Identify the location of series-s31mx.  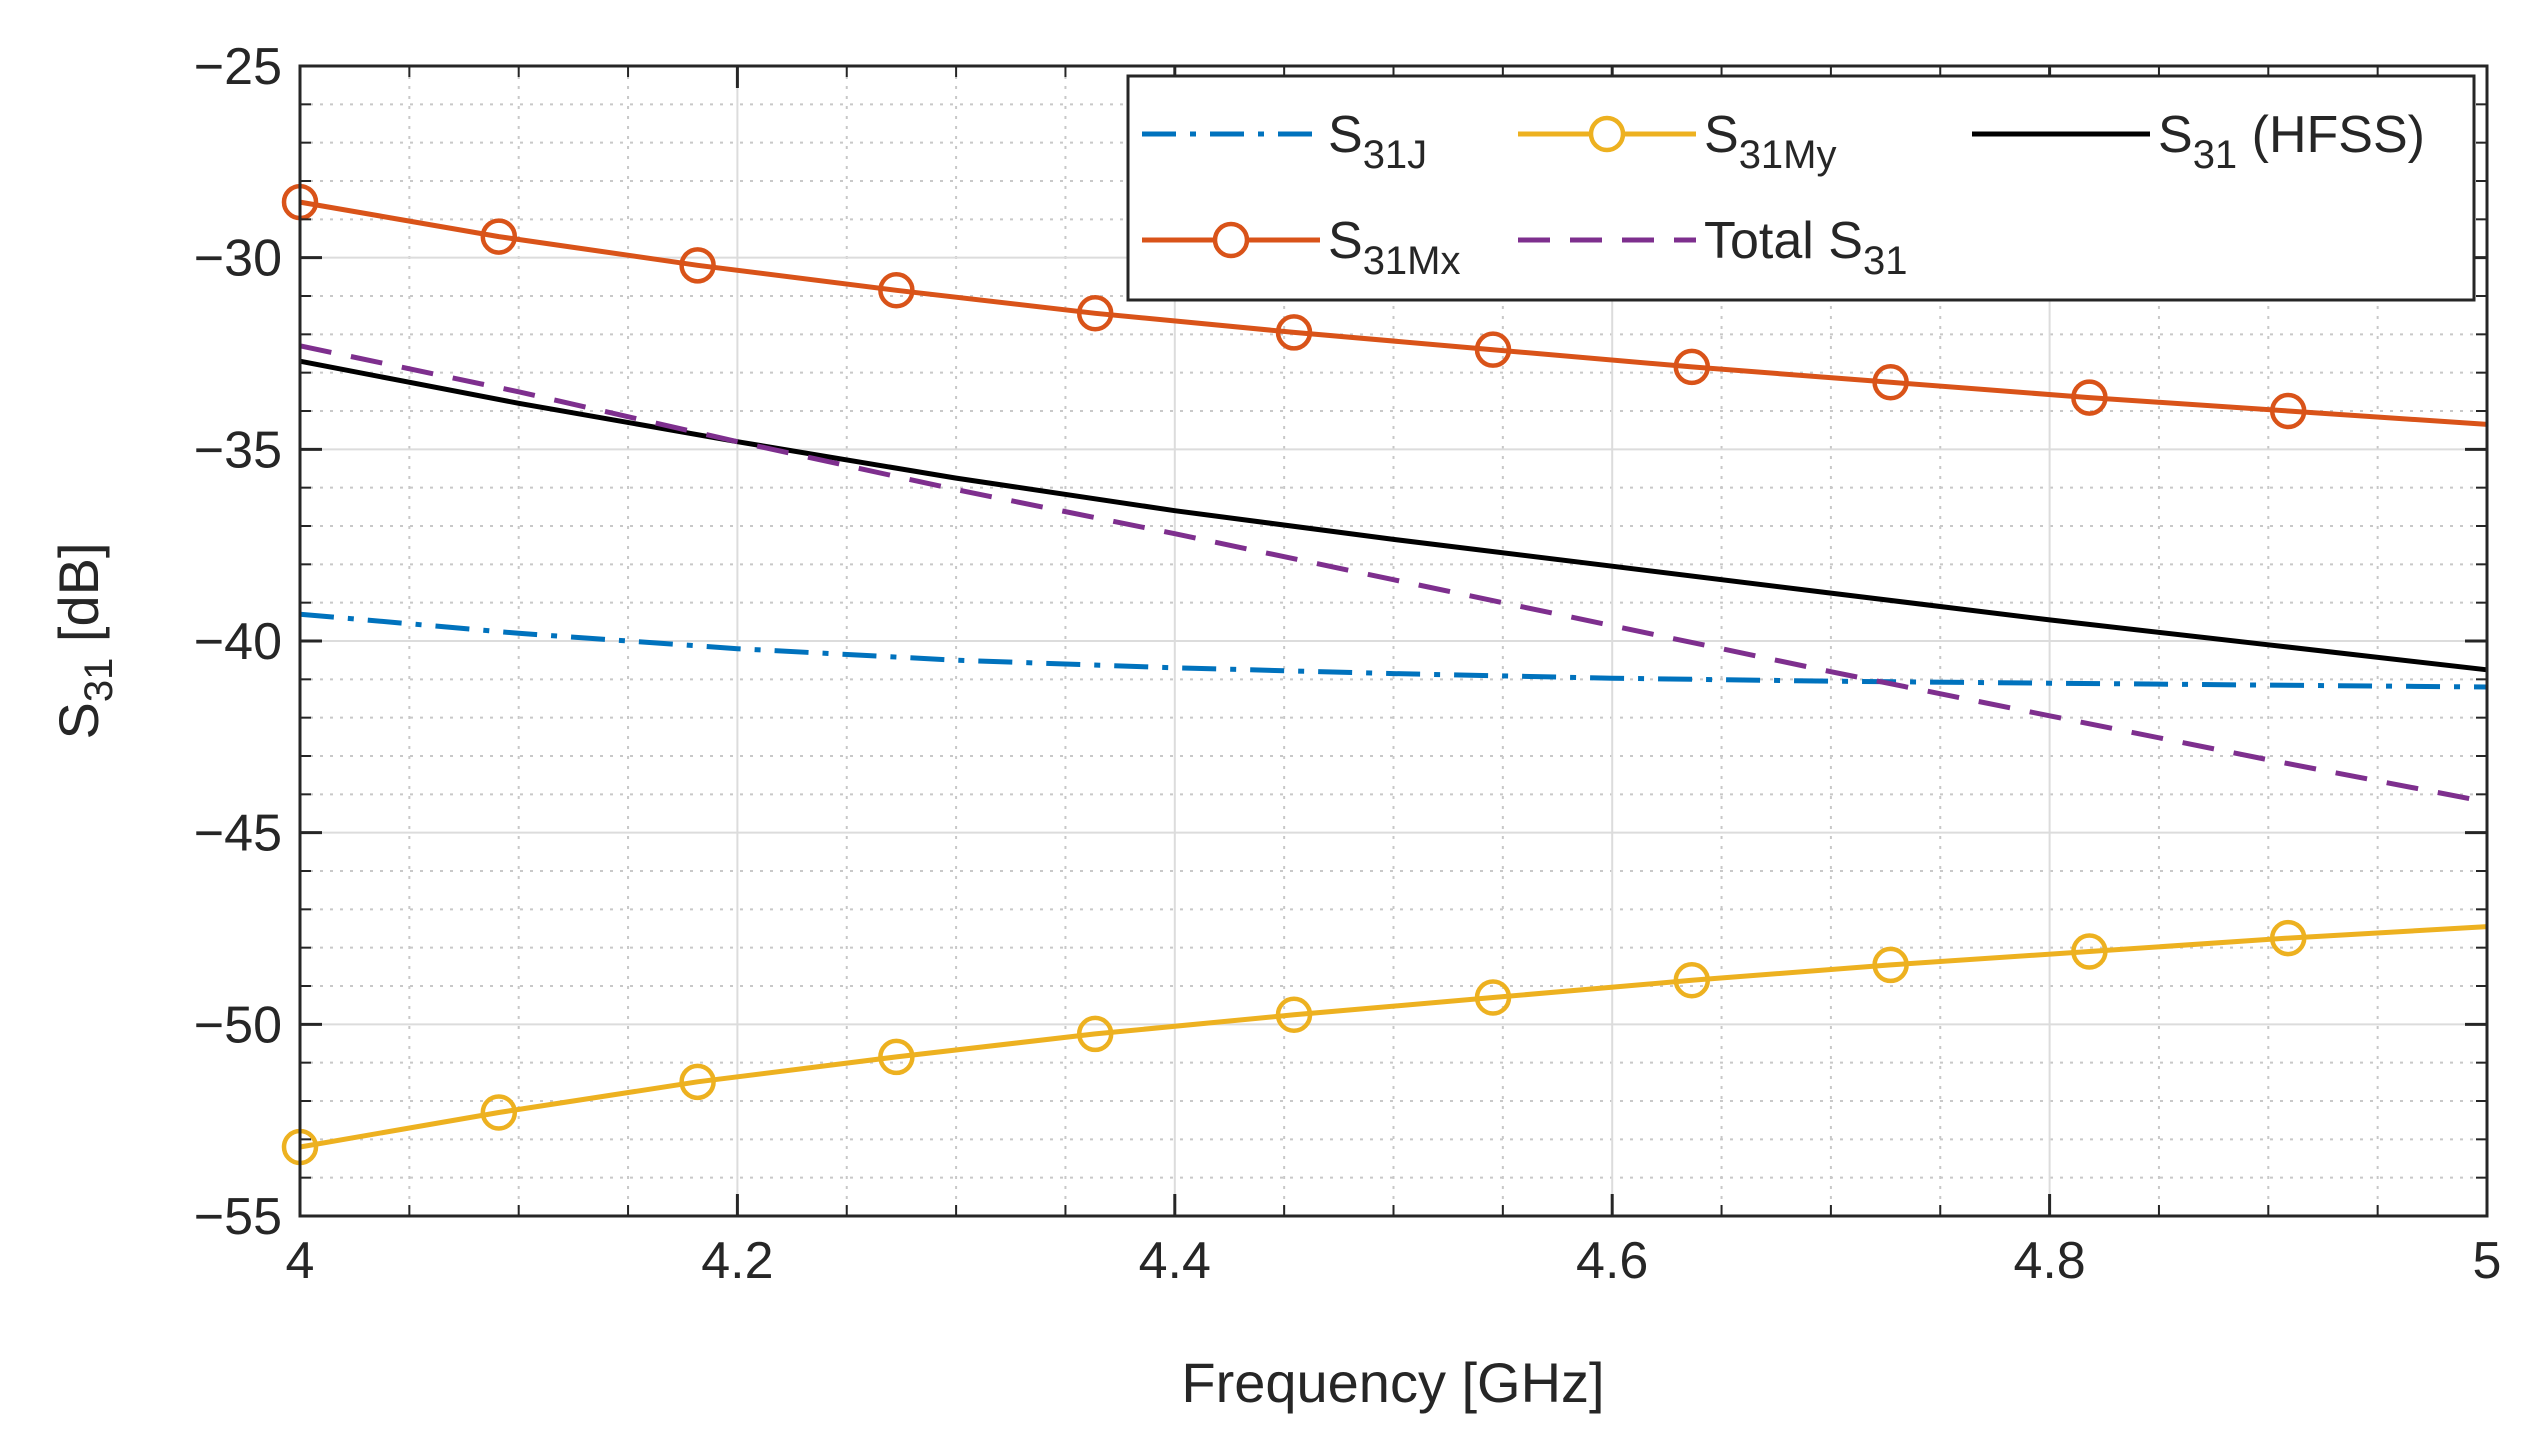
(1384, 306).